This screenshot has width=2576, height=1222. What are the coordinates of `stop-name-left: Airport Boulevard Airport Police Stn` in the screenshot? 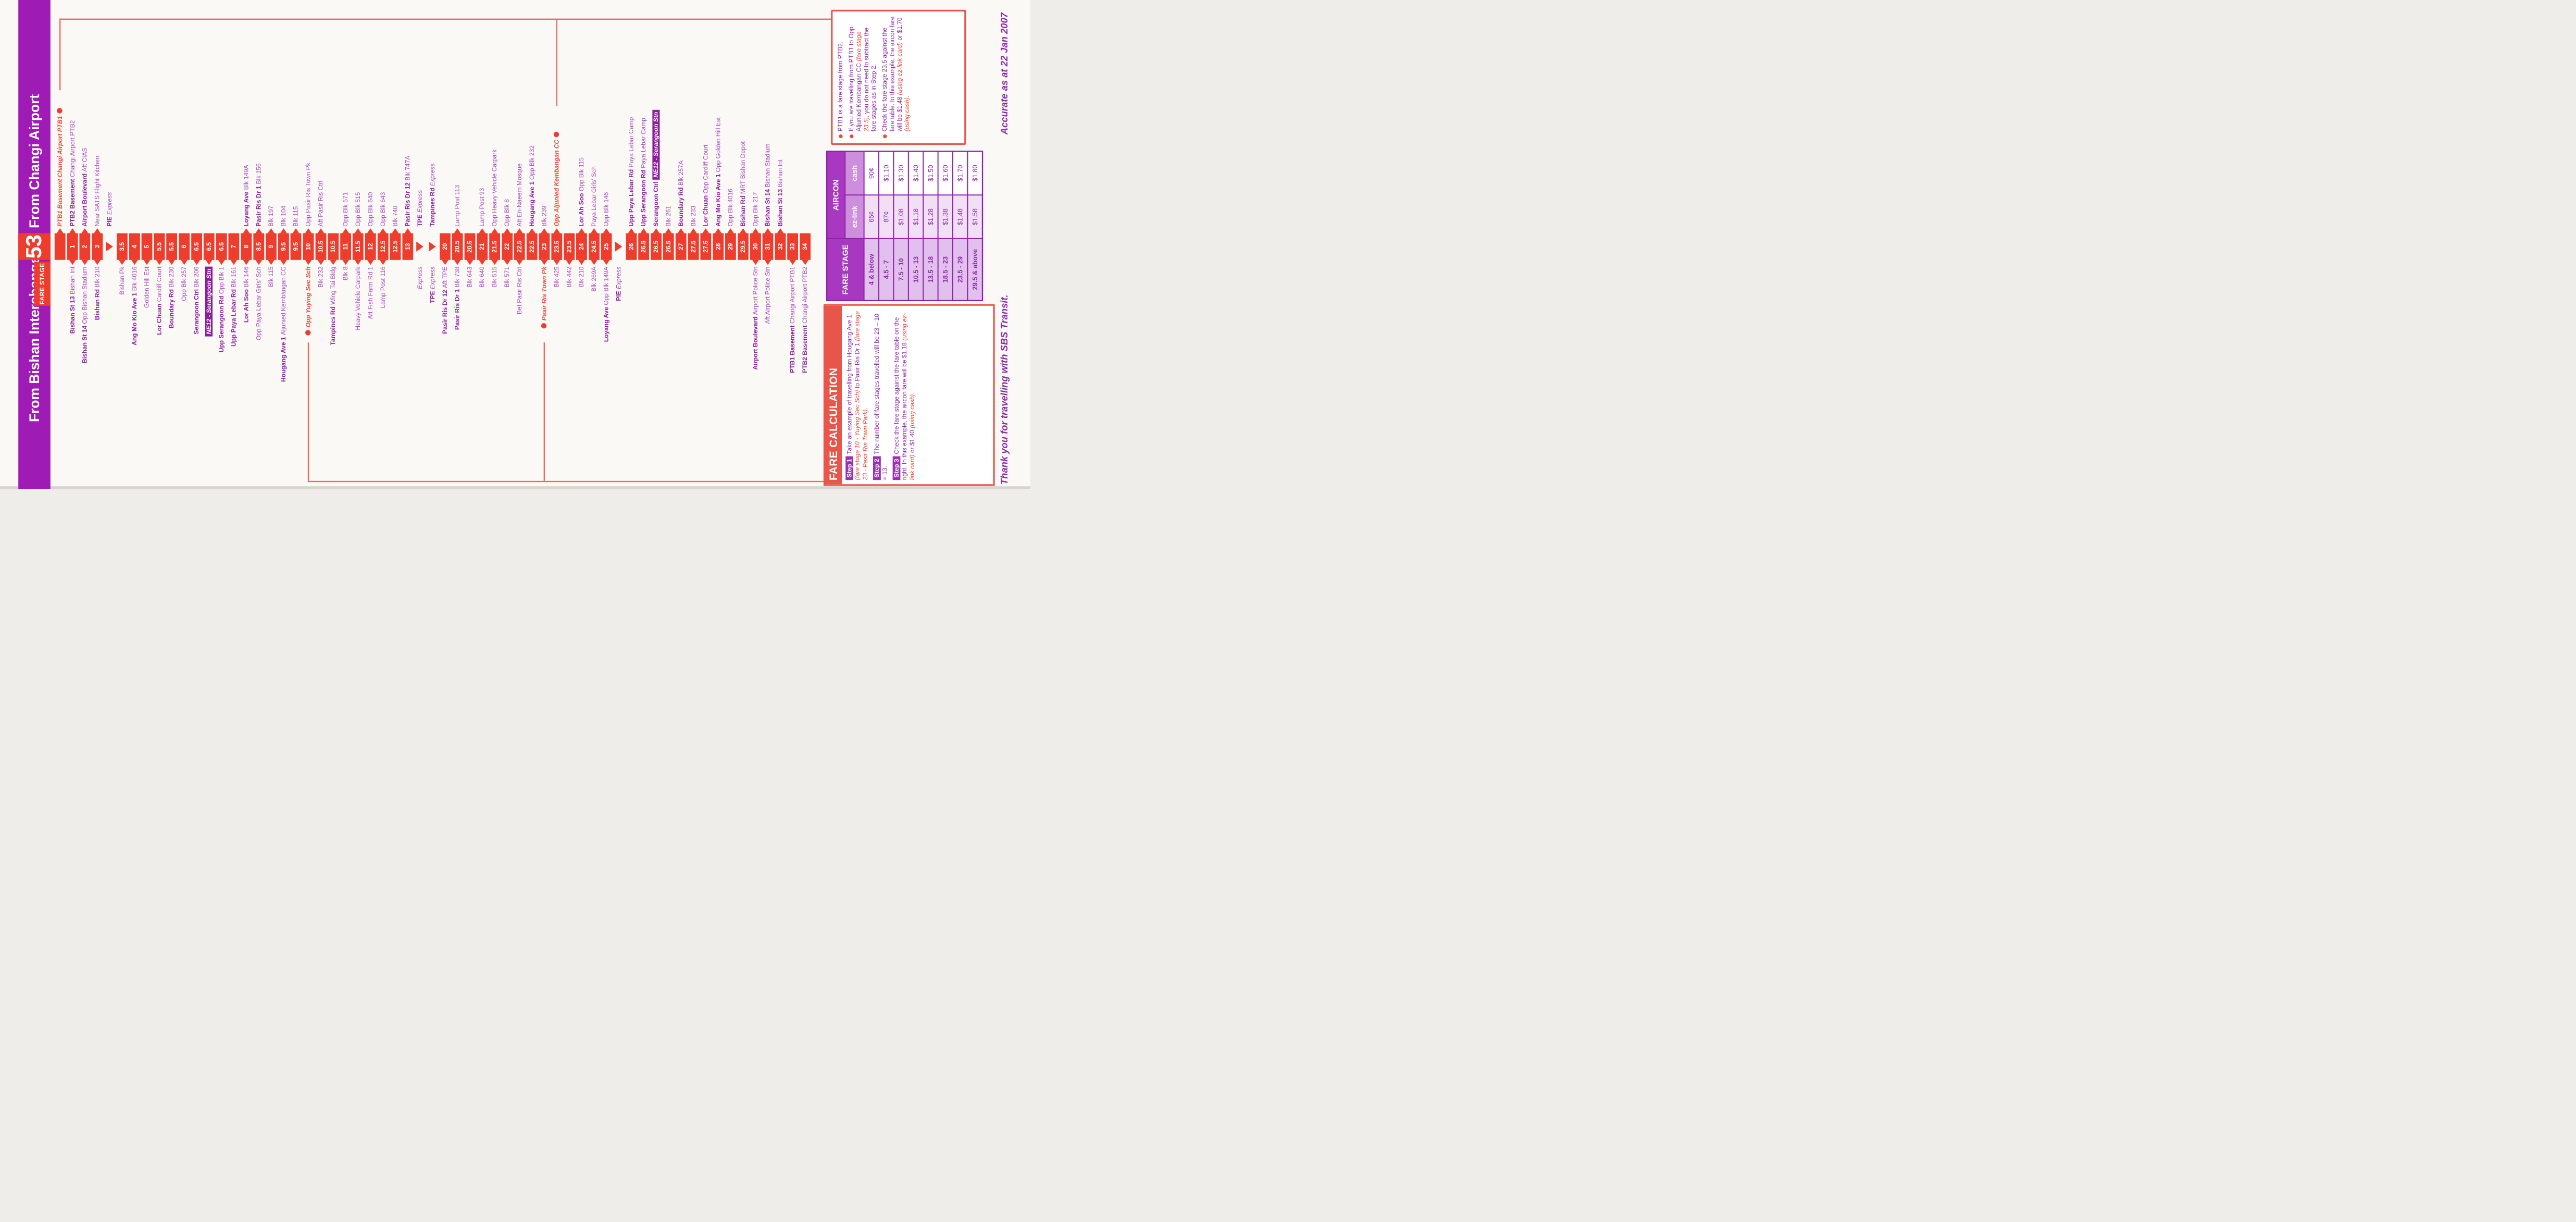 It's located at (755, 318).